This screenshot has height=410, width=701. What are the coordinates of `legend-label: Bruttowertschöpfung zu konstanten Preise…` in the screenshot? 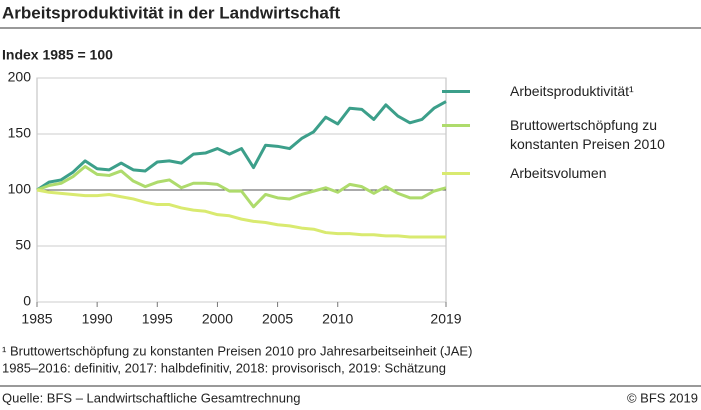 It's located at (587, 134).